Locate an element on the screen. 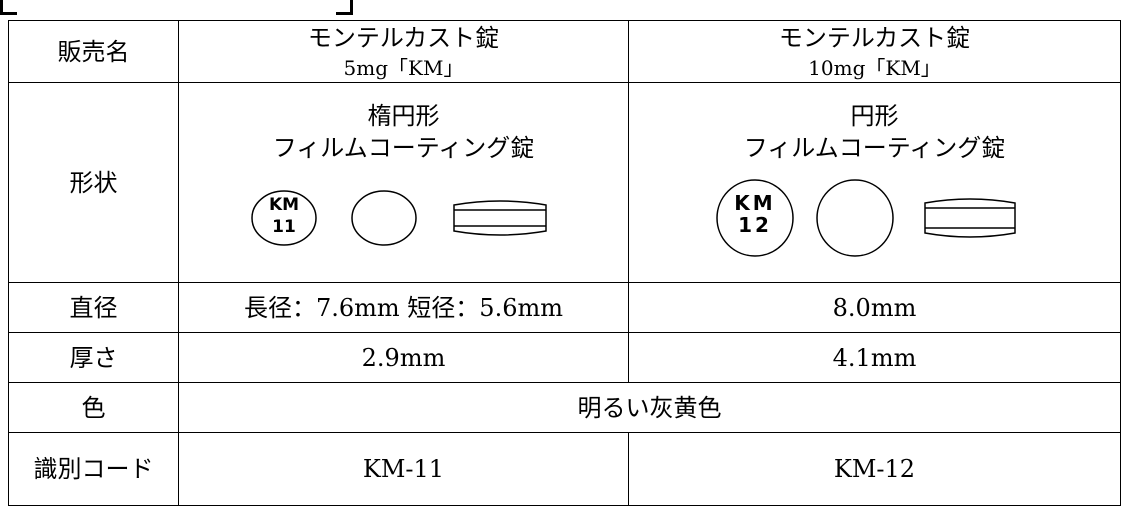 The width and height of the screenshot is (1133, 506). cell: 2.9mm is located at coordinates (403, 357).